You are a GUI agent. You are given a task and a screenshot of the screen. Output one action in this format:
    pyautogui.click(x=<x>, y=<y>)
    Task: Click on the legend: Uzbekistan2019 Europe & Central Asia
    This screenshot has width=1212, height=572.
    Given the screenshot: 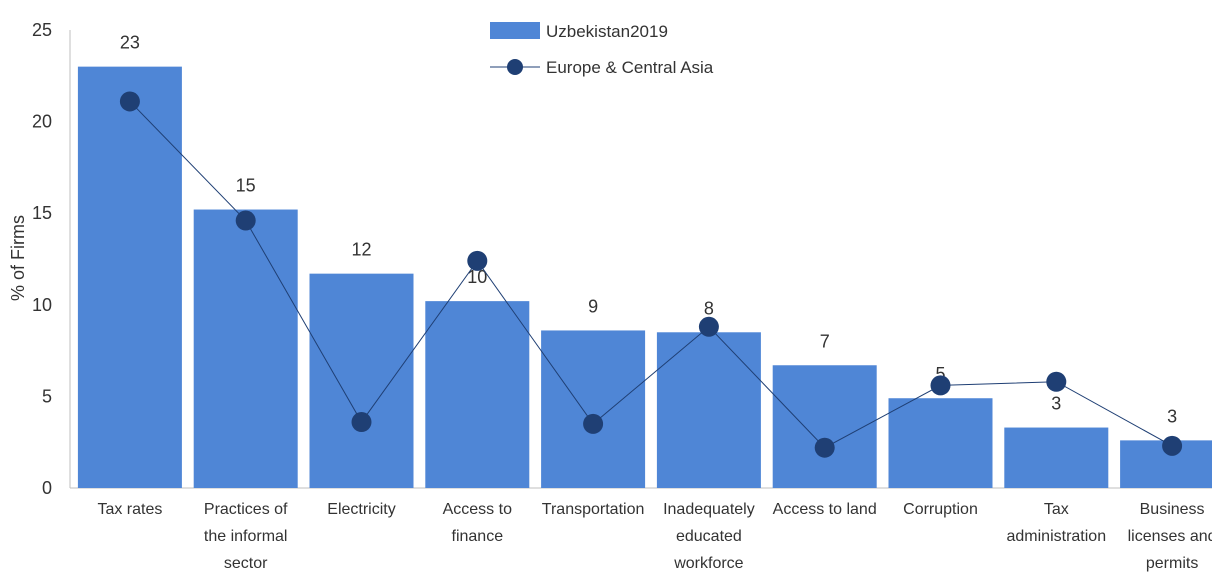 What is the action you would take?
    pyautogui.click(x=602, y=49)
    